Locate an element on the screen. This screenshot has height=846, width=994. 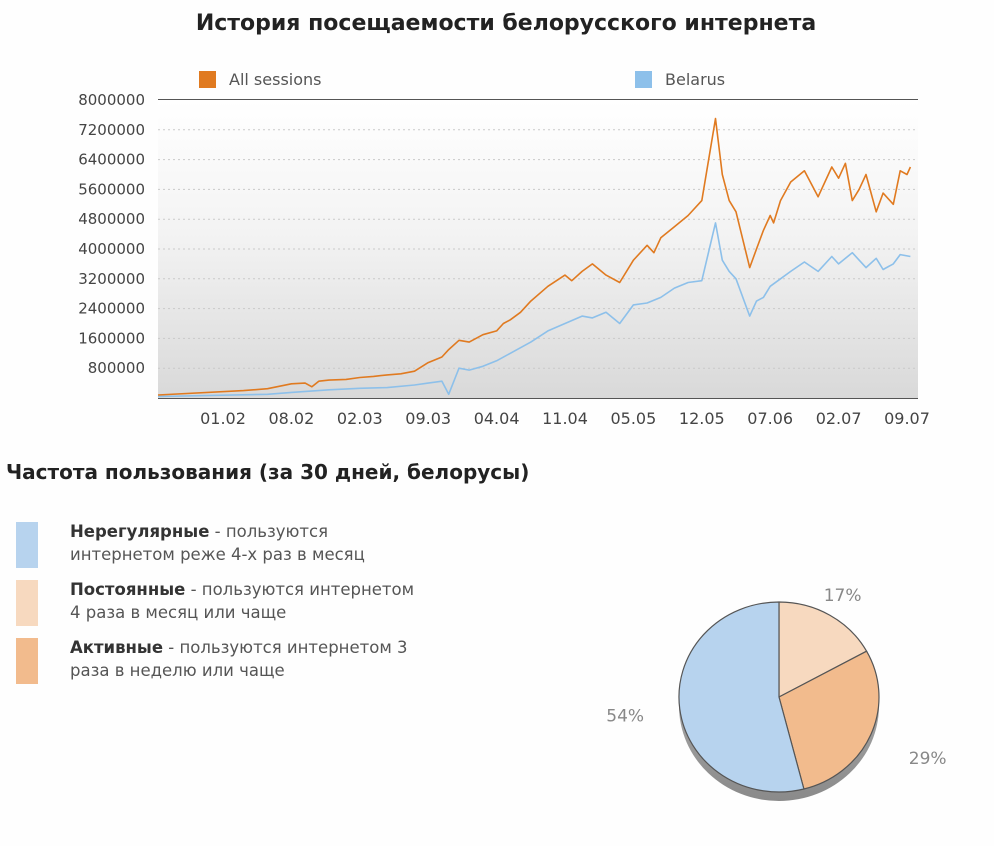
pie-value-labels: 54% 17% 29% is located at coordinates (776, 677).